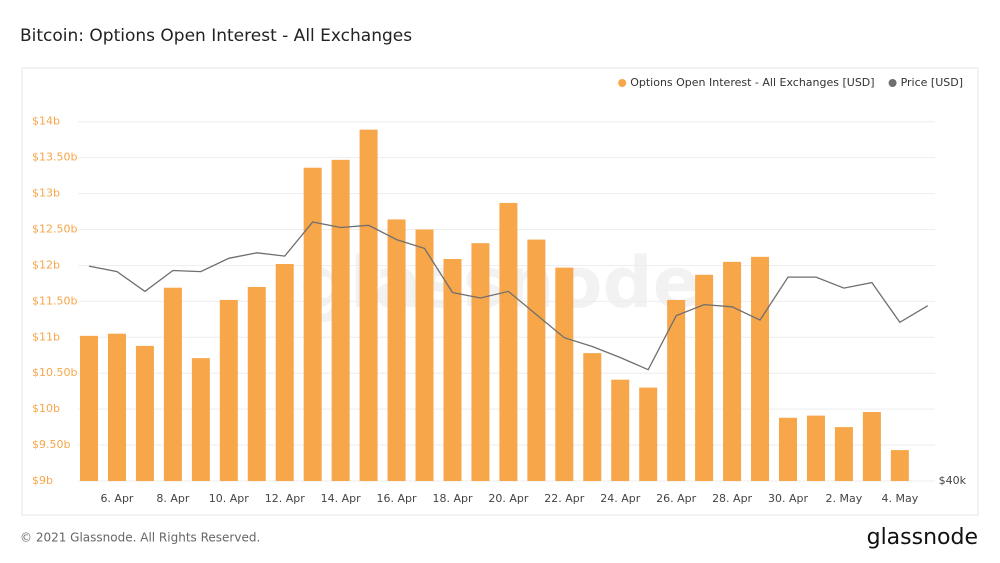 The width and height of the screenshot is (1000, 563). Describe the element at coordinates (899, 498) in the screenshot. I see `x-tick-label: 4. May` at that location.